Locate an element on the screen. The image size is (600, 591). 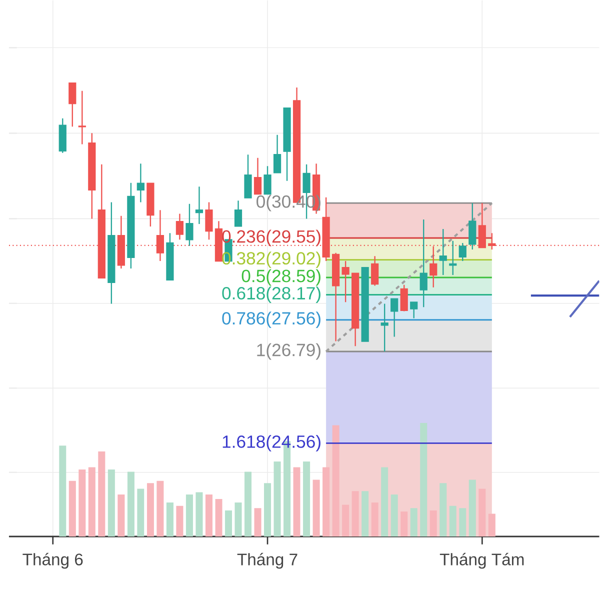
ref-line-label: 1.618(24.56) is located at coordinates (271, 443).